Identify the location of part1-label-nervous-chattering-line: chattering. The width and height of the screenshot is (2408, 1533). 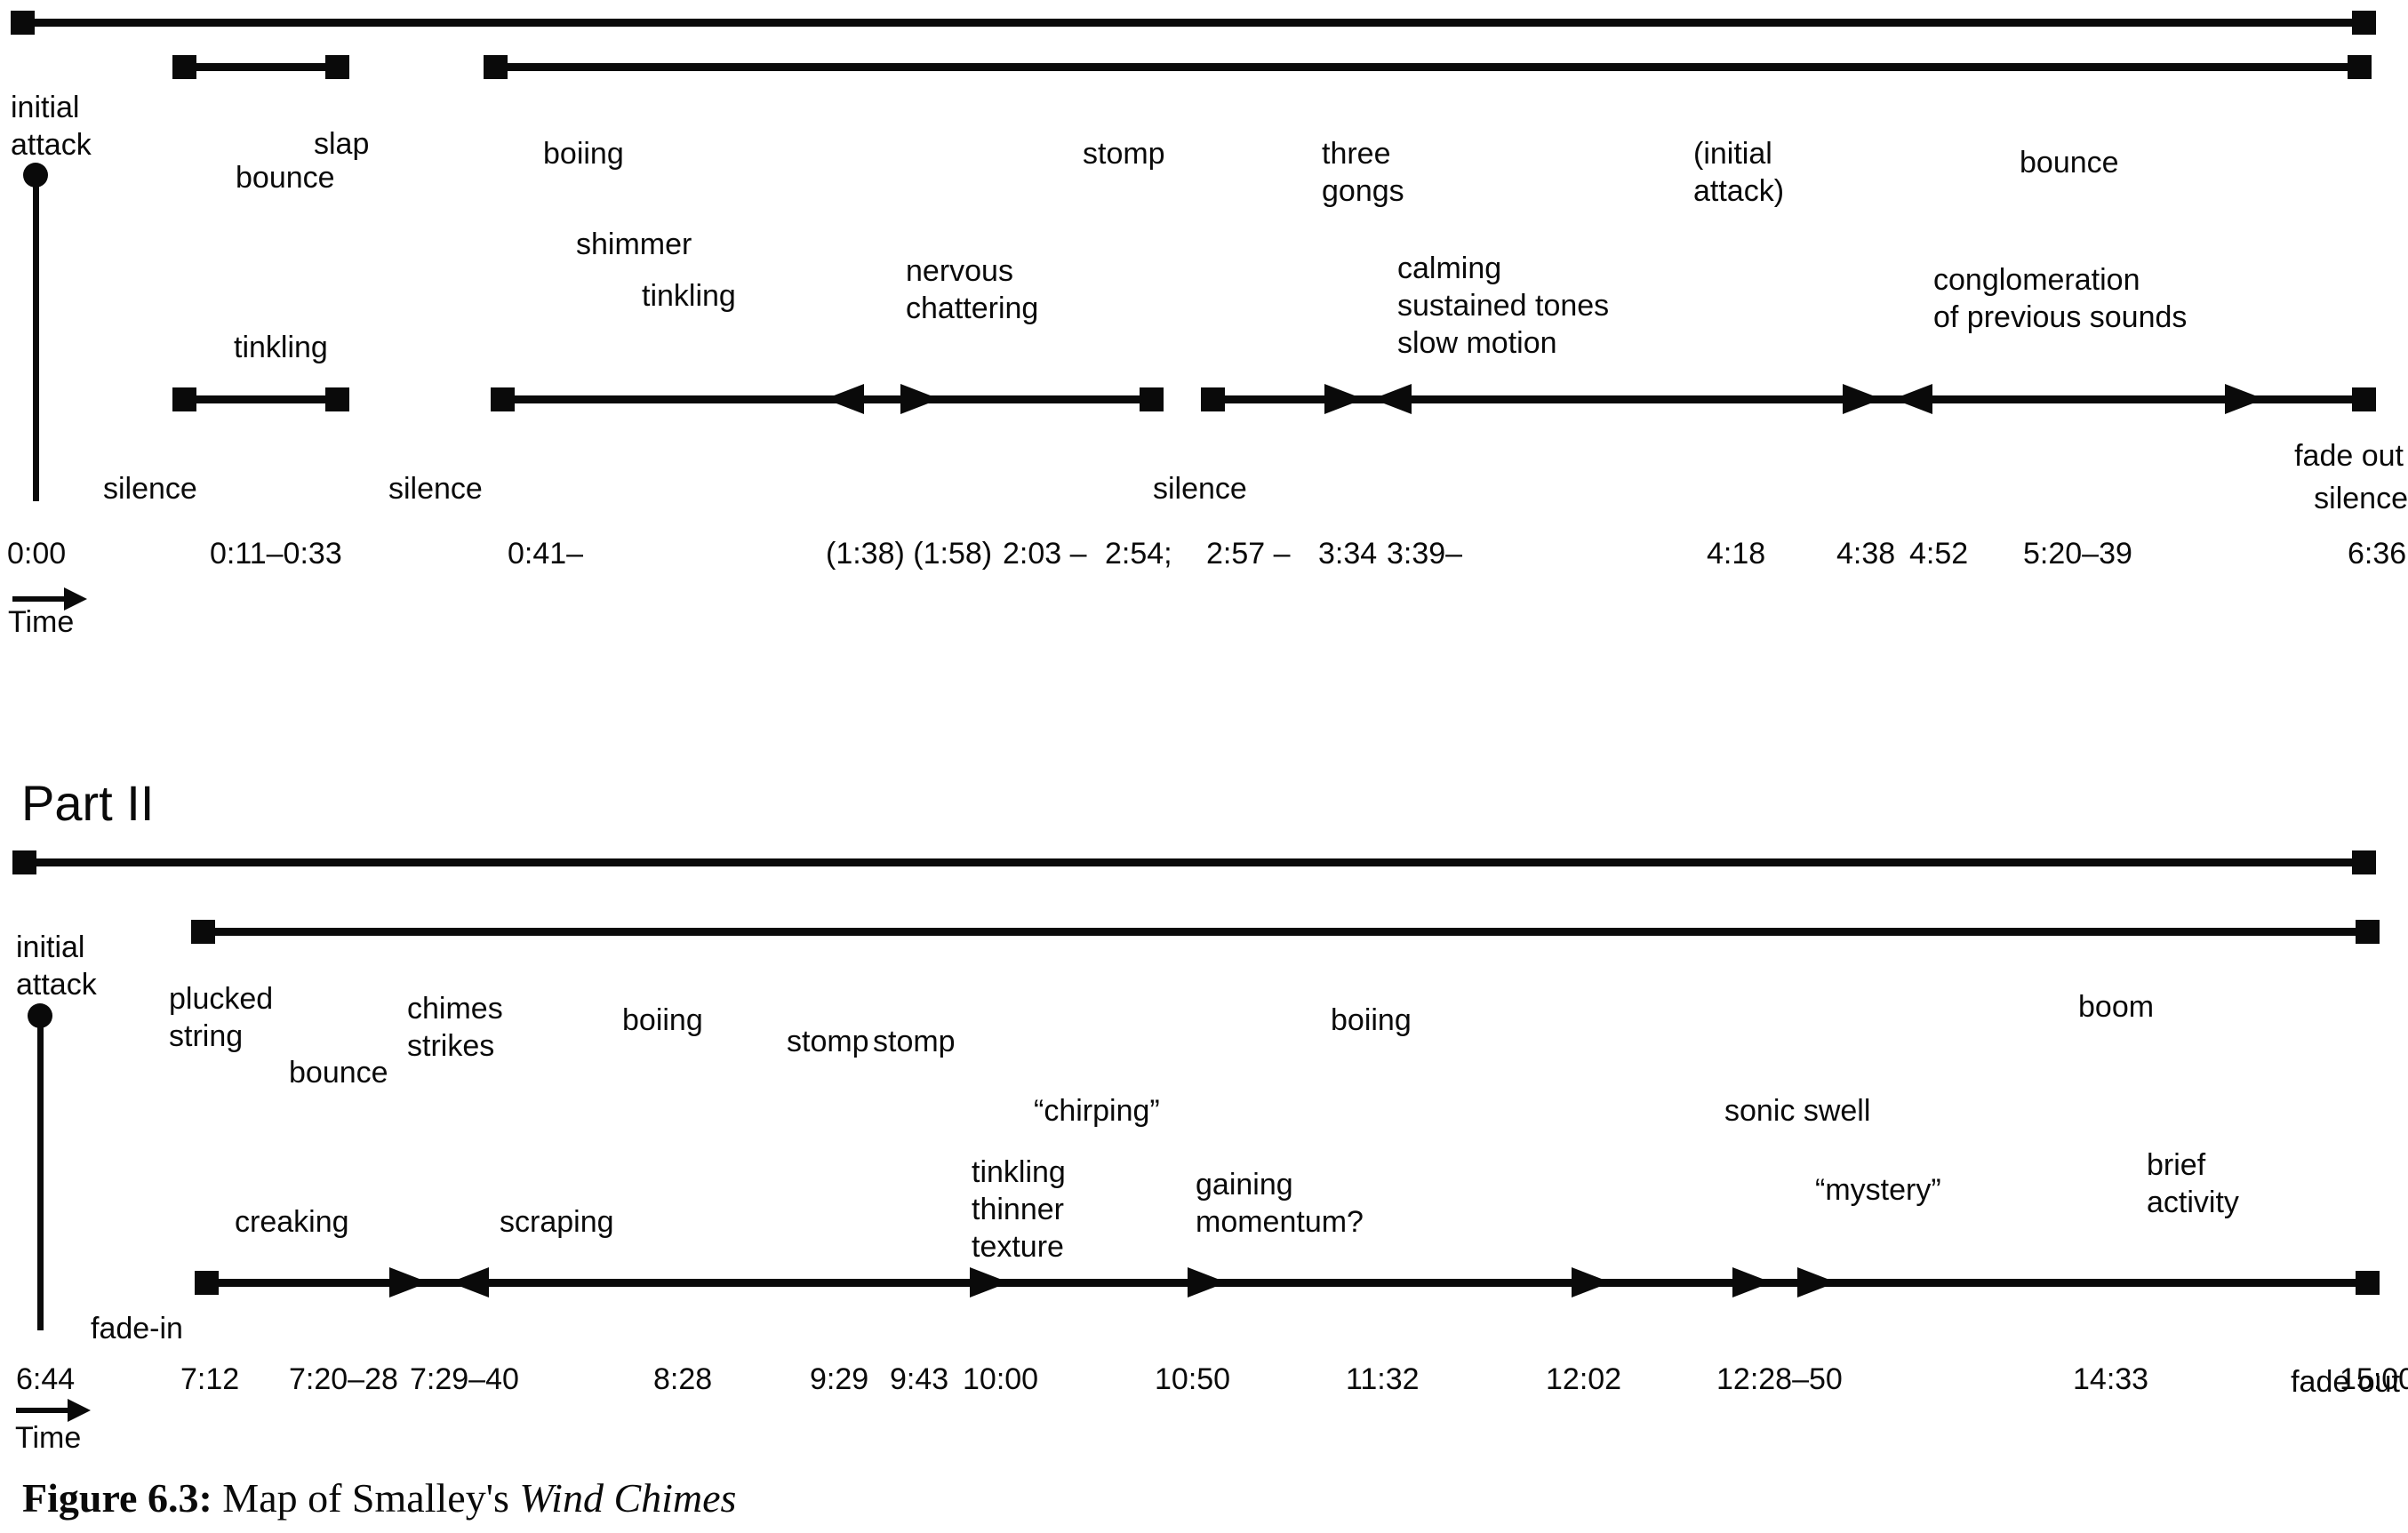
(972, 308).